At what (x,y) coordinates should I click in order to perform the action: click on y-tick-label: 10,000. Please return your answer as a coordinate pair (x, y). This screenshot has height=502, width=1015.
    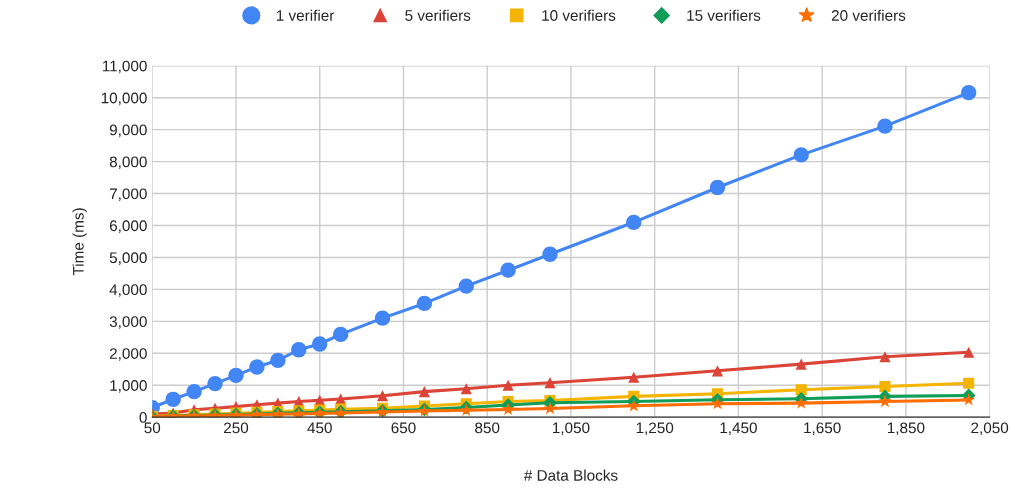
    Looking at the image, I should click on (124, 99).